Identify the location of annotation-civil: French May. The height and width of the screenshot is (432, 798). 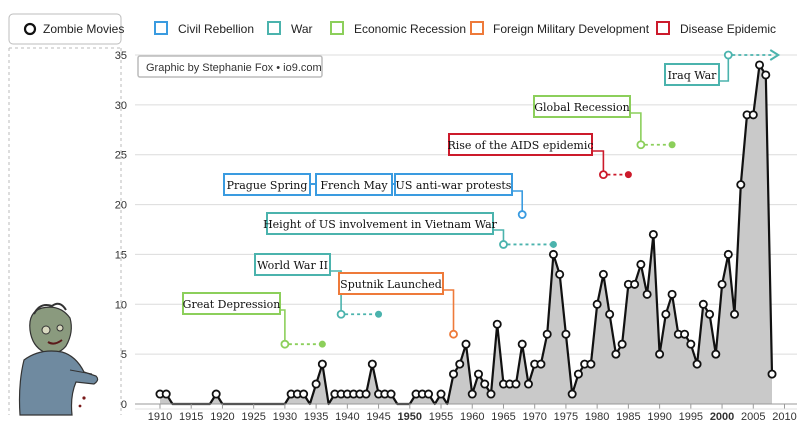
(354, 184).